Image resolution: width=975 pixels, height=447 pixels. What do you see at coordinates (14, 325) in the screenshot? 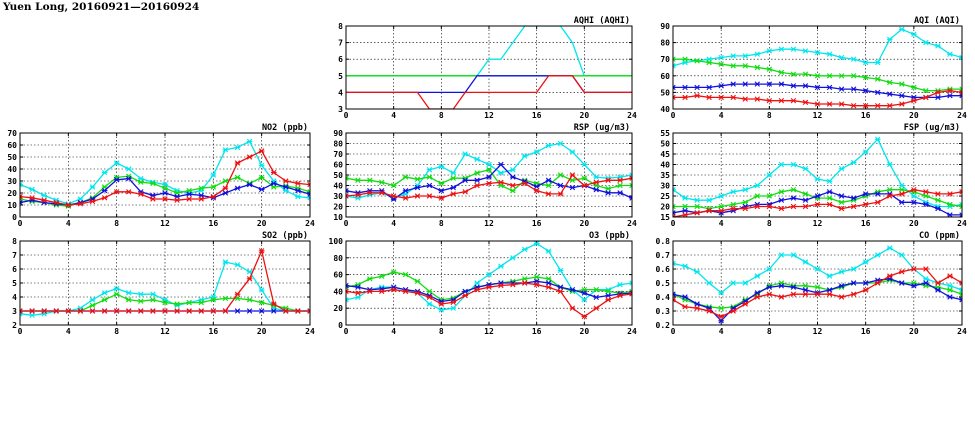
I see `y-tick-label: 2` at bounding box center [14, 325].